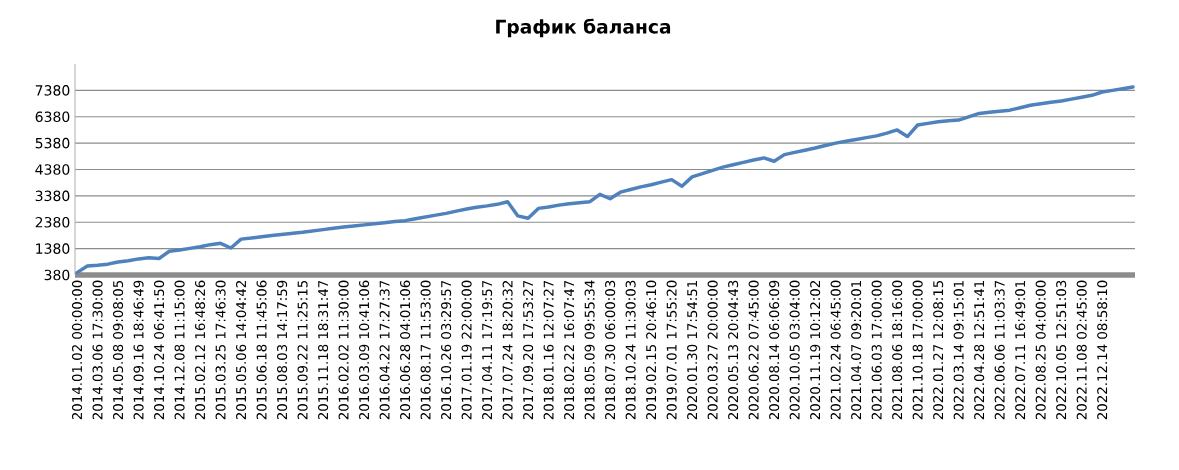 Image resolution: width=1179 pixels, height=470 pixels. What do you see at coordinates (794, 350) in the screenshot?
I see `x-tick-label: 2020.10.05 03:04:00` at bounding box center [794, 350].